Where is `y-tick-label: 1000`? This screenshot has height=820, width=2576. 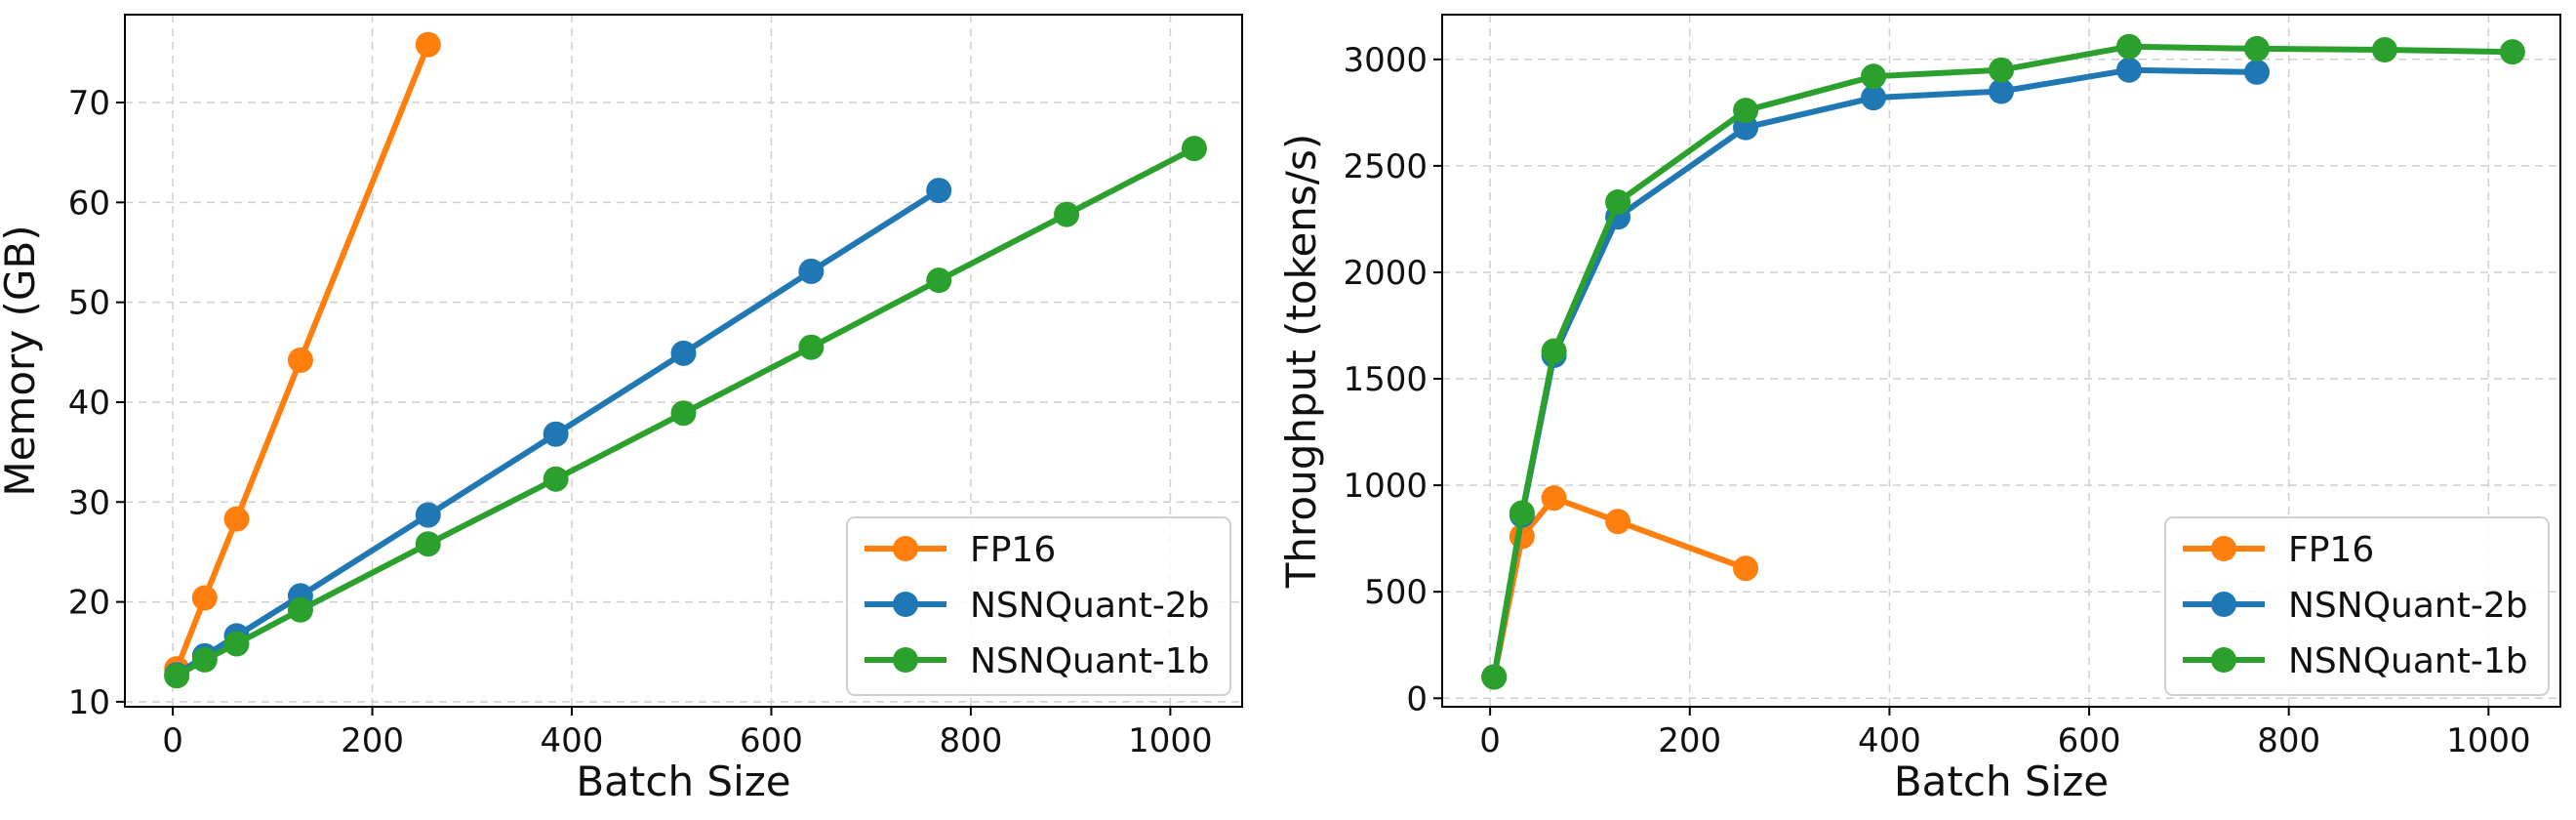
y-tick-label: 1000 is located at coordinates (1385, 486).